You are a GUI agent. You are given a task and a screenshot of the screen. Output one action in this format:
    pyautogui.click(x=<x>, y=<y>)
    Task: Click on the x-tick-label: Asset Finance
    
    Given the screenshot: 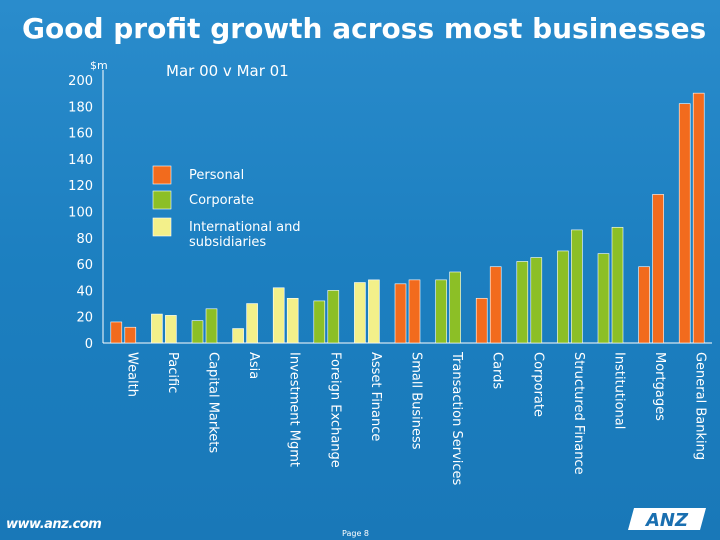 What is the action you would take?
    pyautogui.click(x=375, y=396)
    